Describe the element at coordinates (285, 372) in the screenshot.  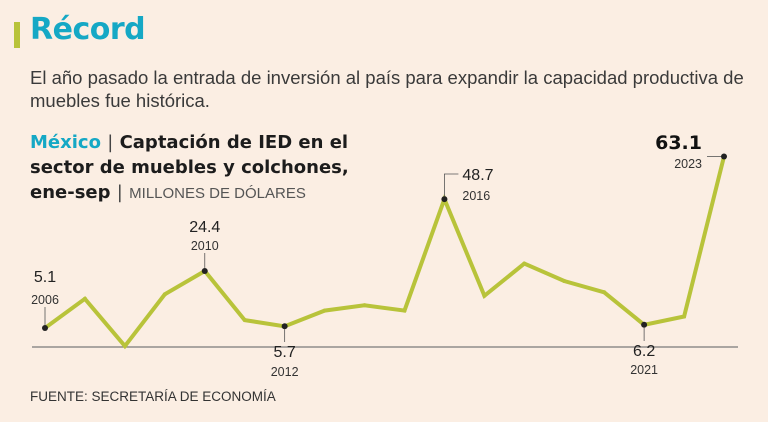
I see `year-label-2012: 2012` at that location.